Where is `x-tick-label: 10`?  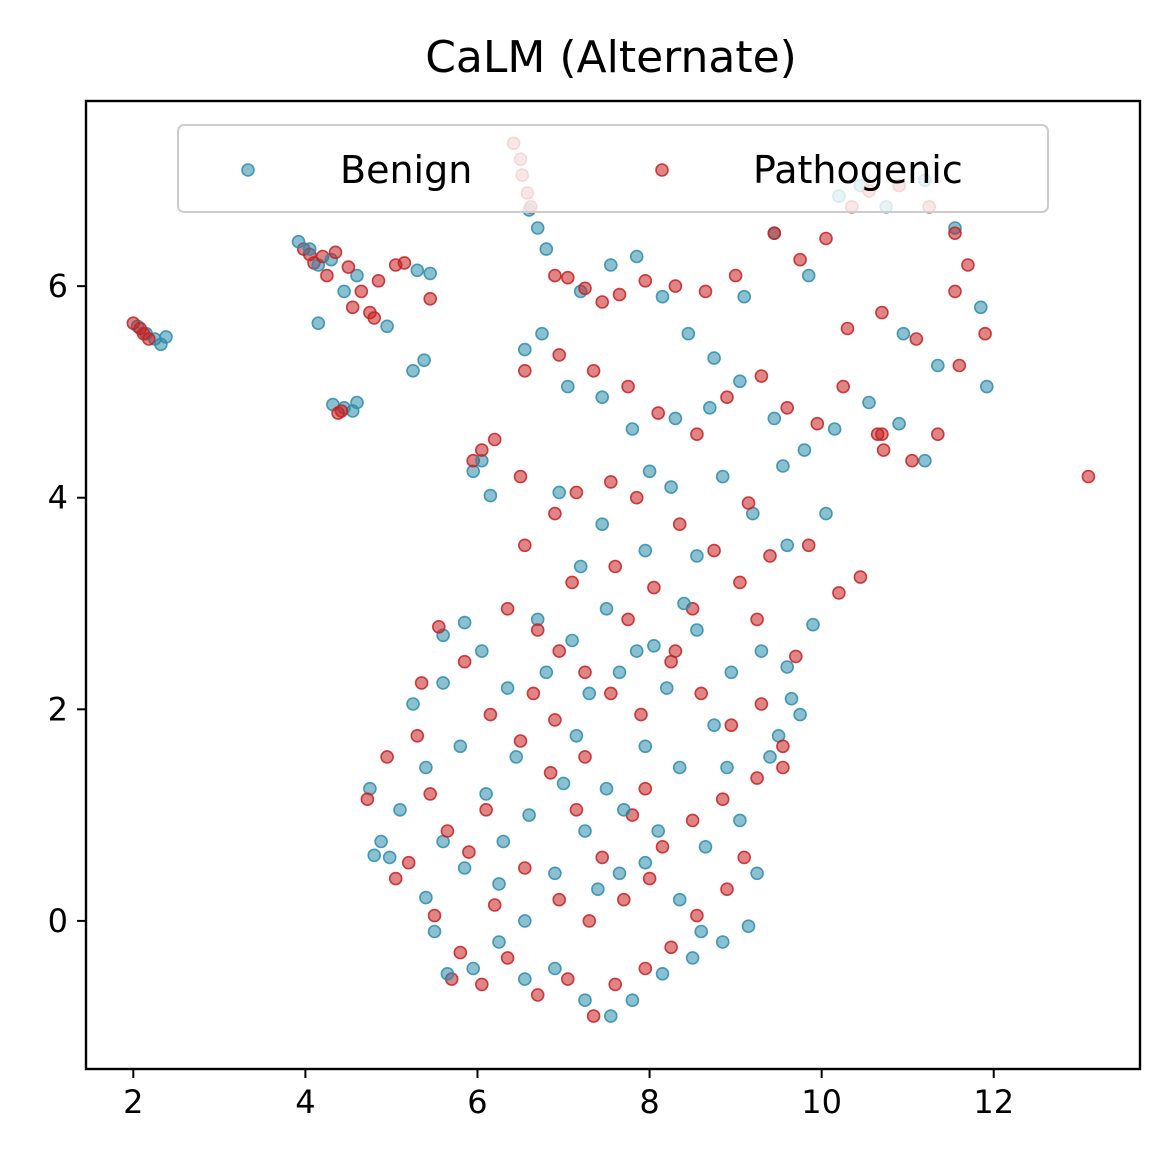
x-tick-label: 10 is located at coordinates (821, 1102).